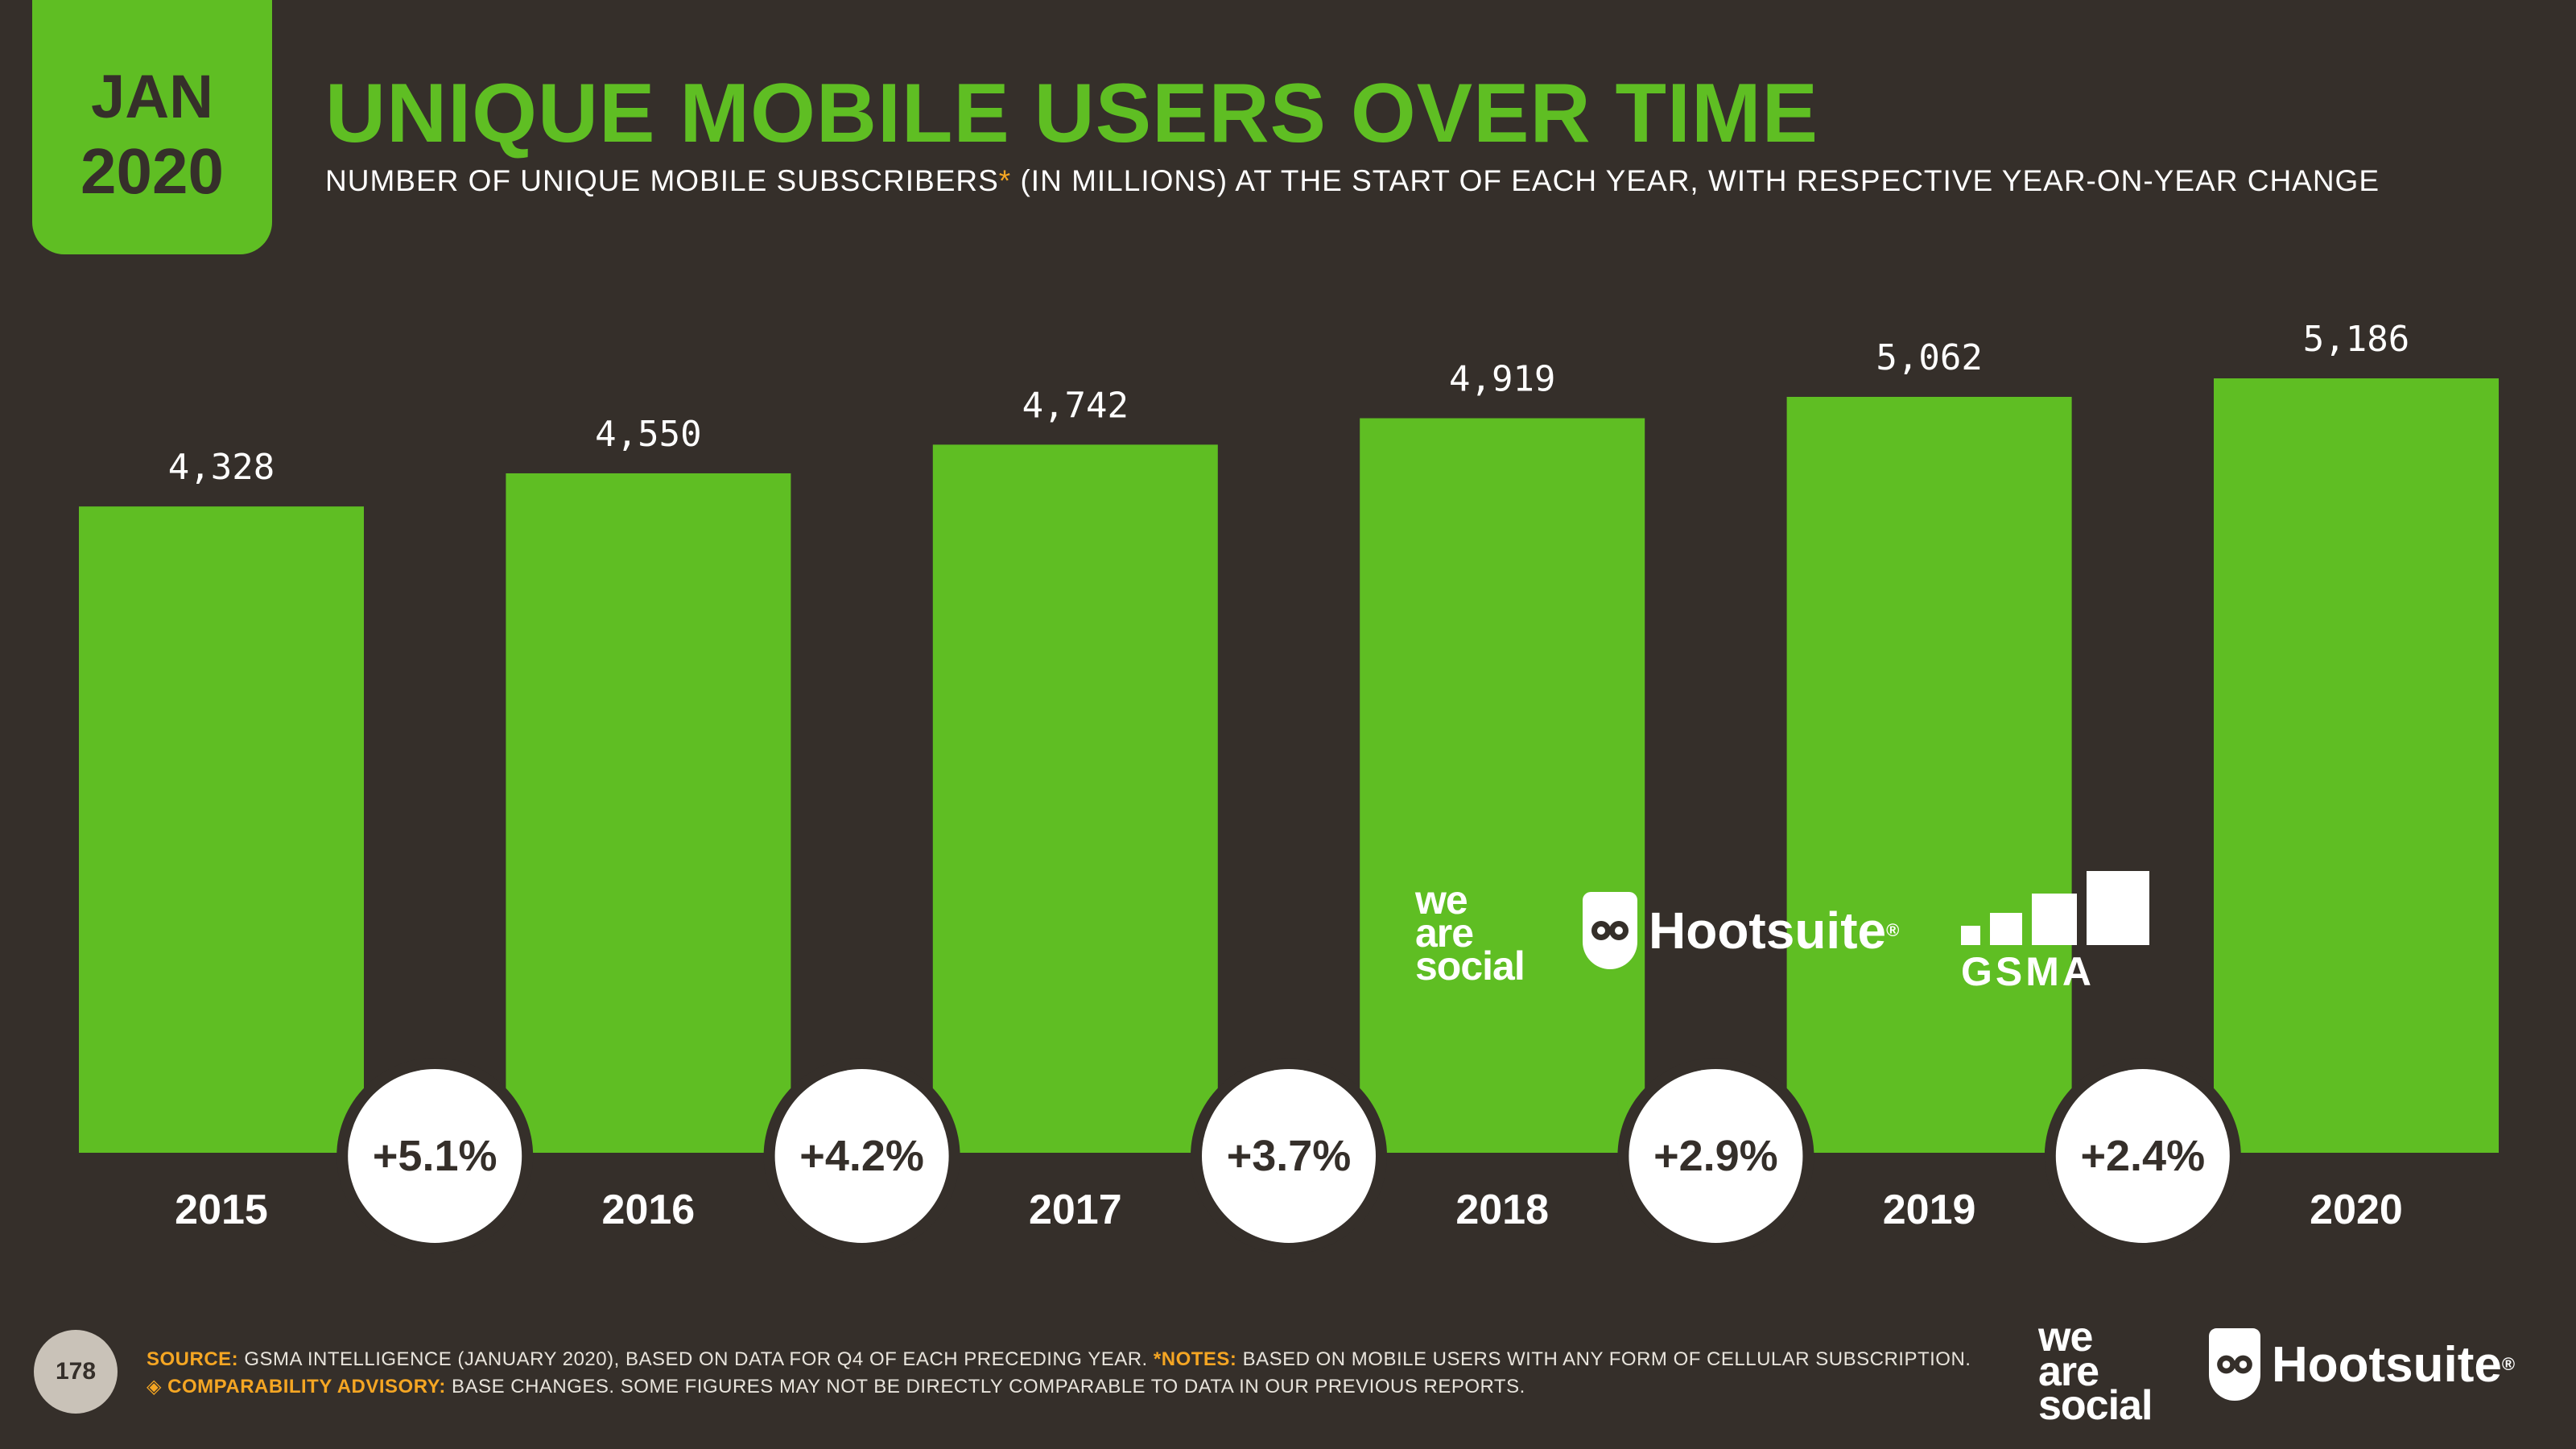 Image resolution: width=2576 pixels, height=1449 pixels. Describe the element at coordinates (1071, 113) in the screenshot. I see `page-title: UNIQUE MOBILE USERS OVER TIME` at that location.